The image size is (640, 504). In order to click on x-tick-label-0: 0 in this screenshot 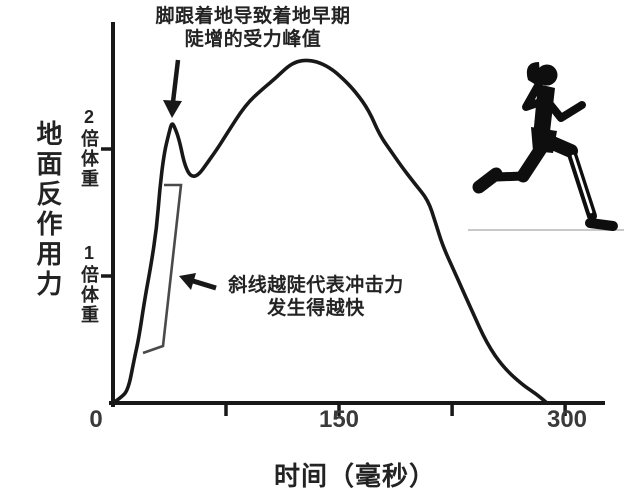, I will do `click(96, 419)`.